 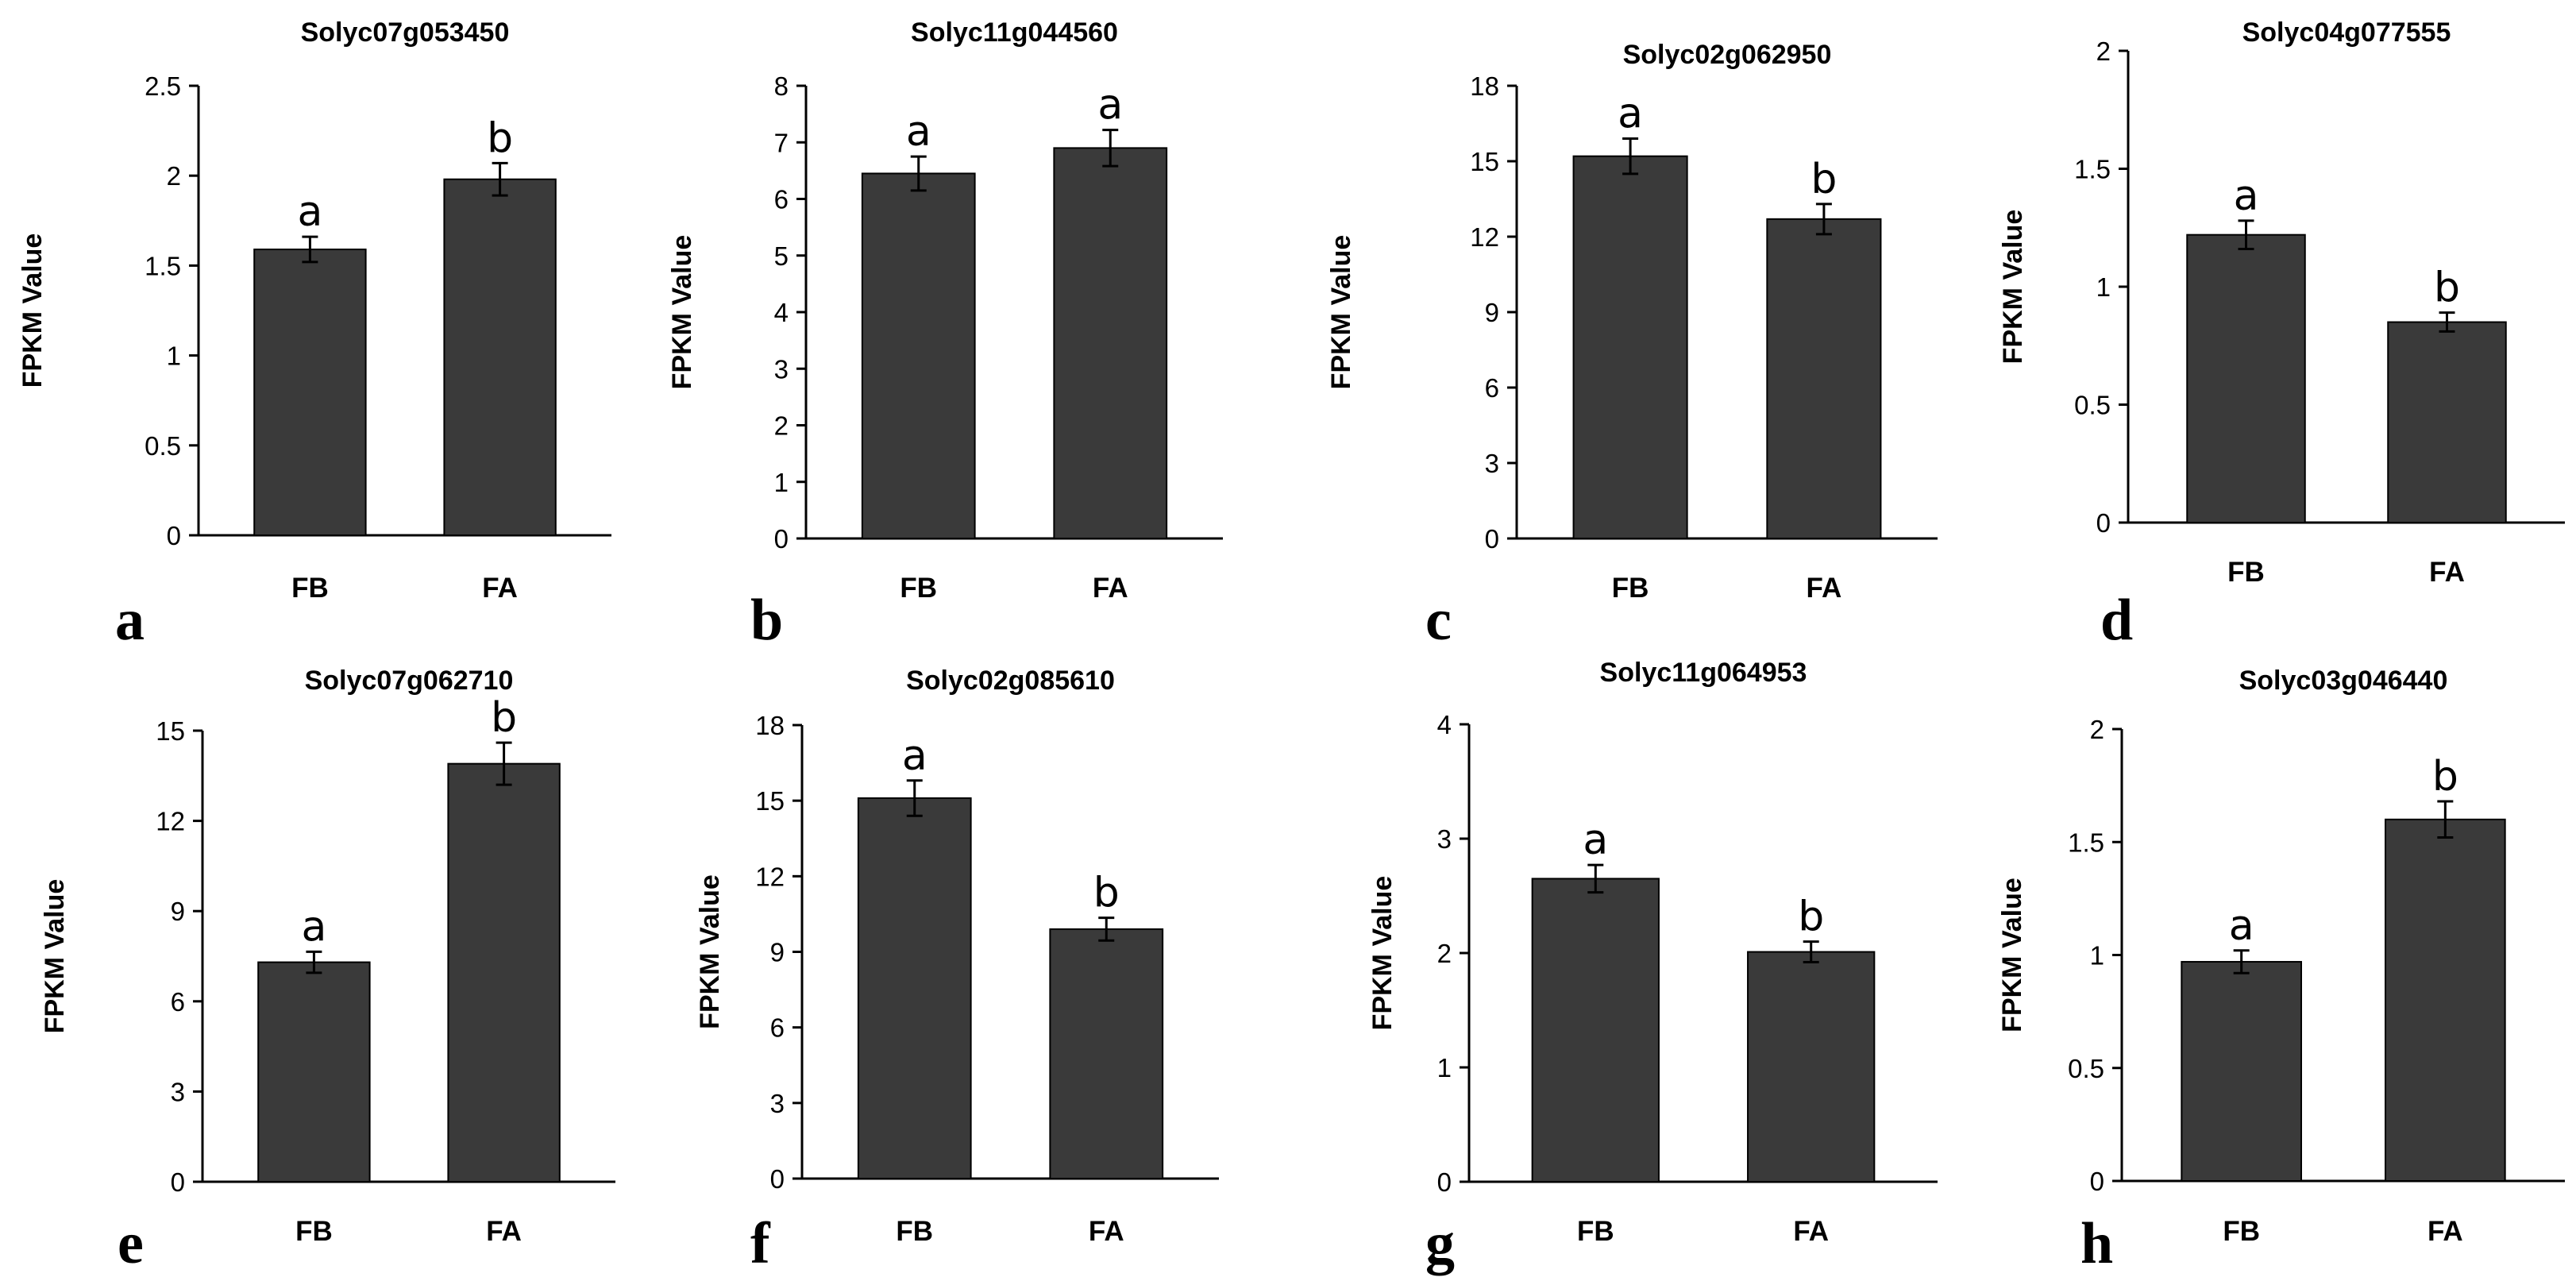 I want to click on y-tick-label: 12, so click(x=170, y=821).